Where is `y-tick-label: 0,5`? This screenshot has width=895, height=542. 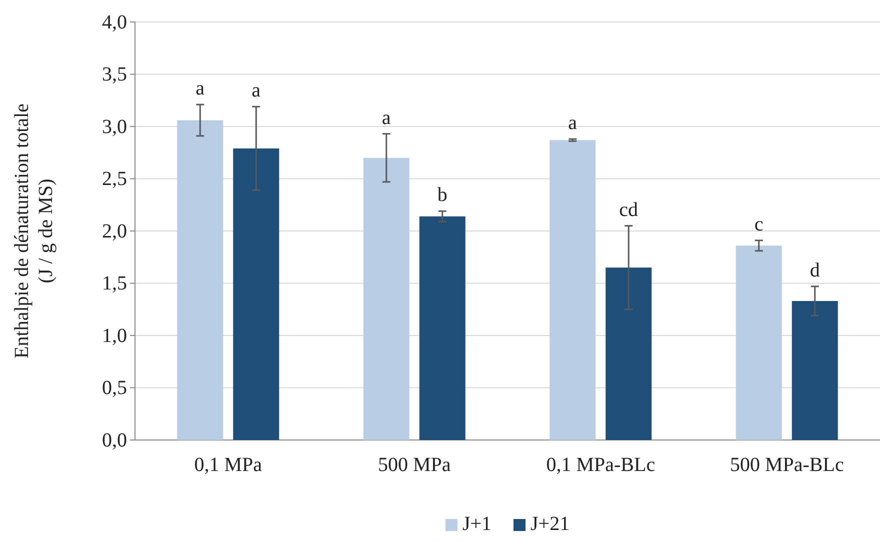
y-tick-label: 0,5 is located at coordinates (114, 388).